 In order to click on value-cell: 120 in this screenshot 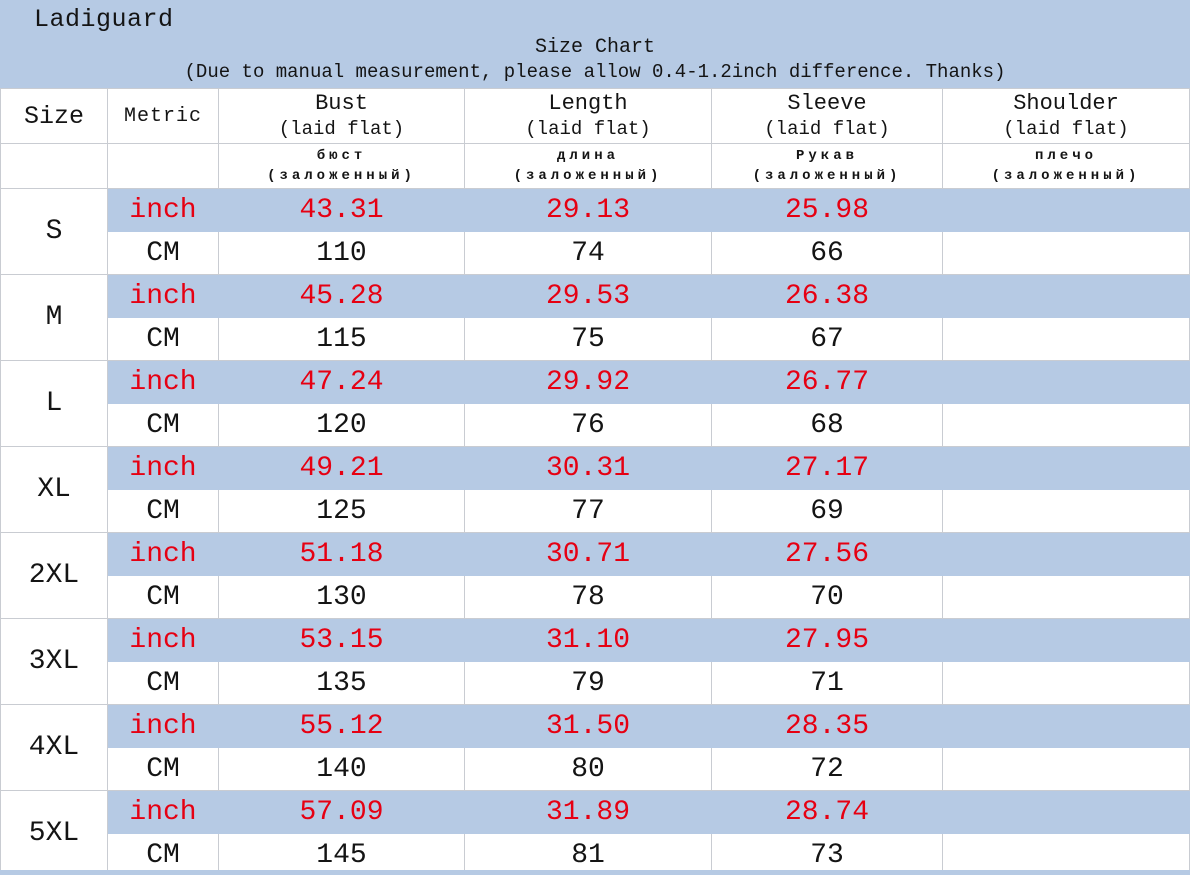, I will do `click(342, 425)`.